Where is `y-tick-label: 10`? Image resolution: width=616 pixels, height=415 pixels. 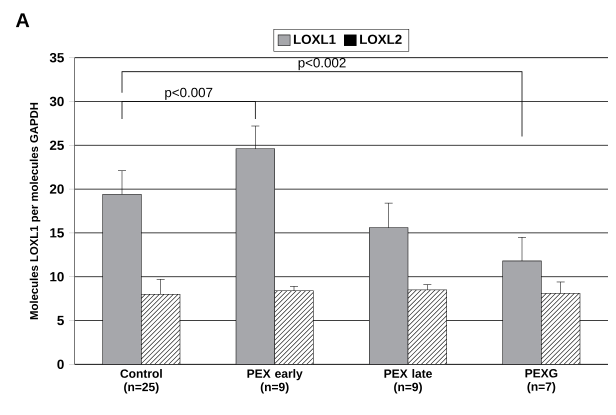 y-tick-label: 10 is located at coordinates (57, 277).